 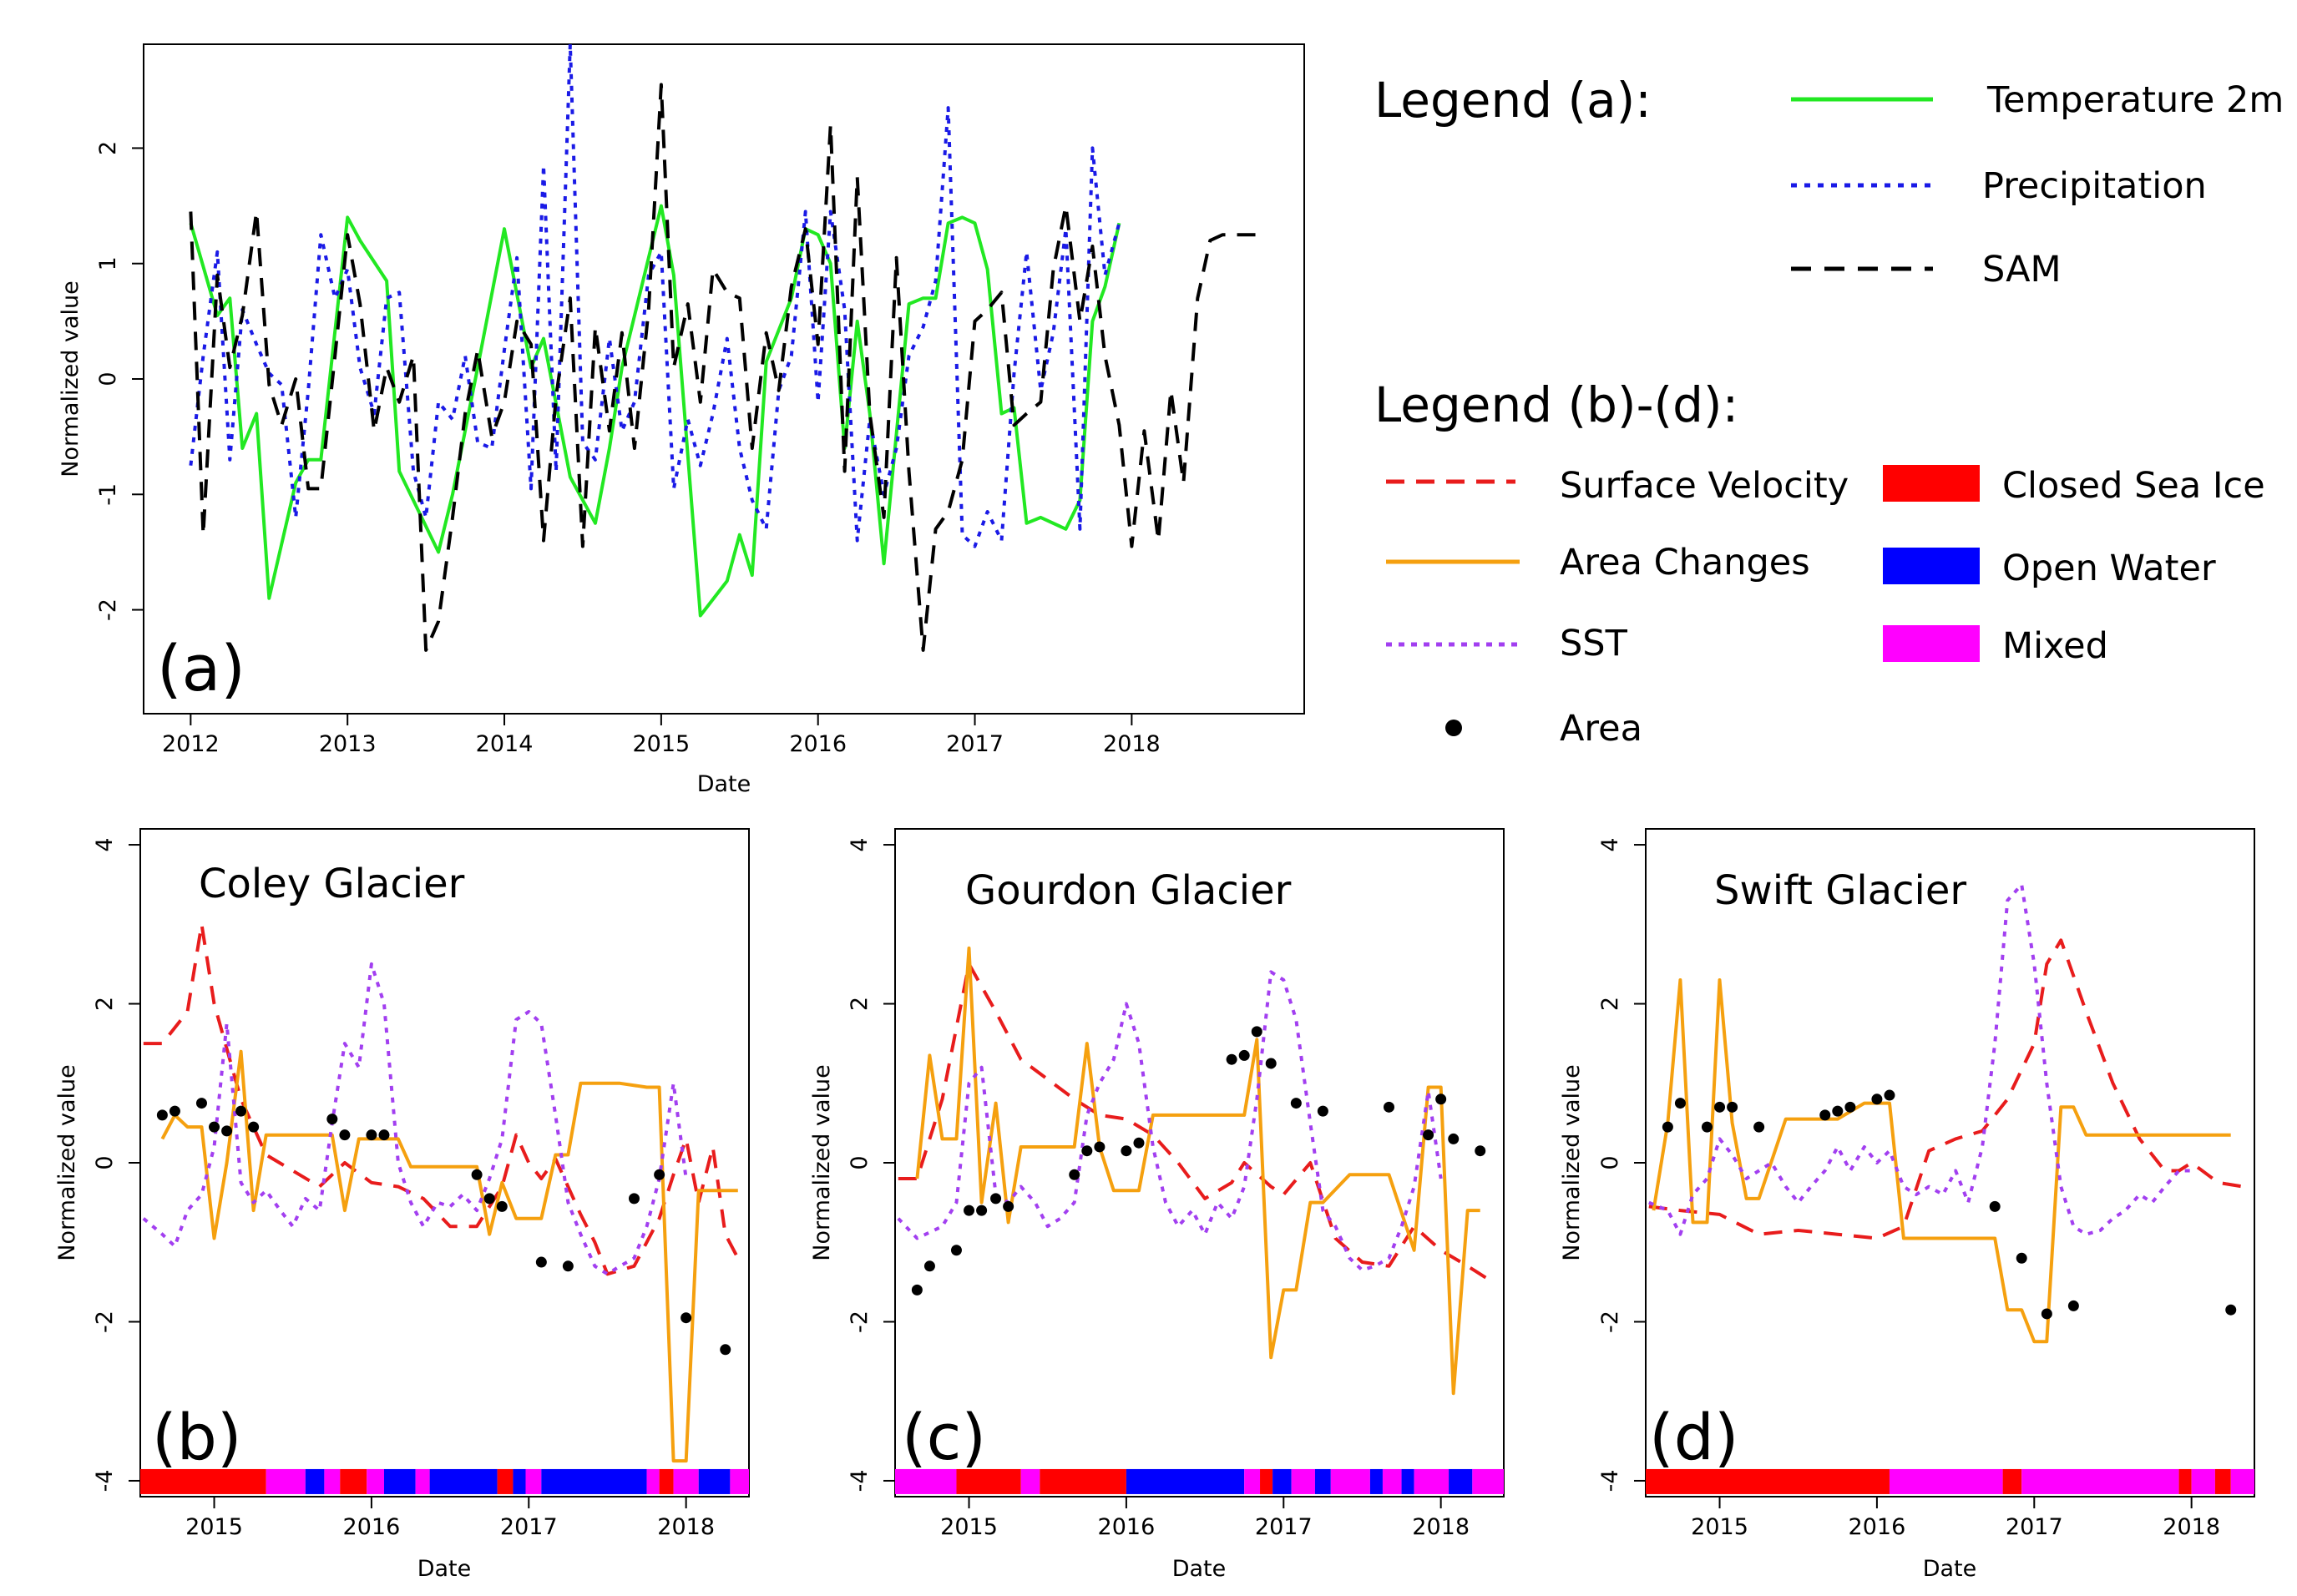 What do you see at coordinates (191, 744) in the screenshot?
I see `x-tick-label: 2012` at bounding box center [191, 744].